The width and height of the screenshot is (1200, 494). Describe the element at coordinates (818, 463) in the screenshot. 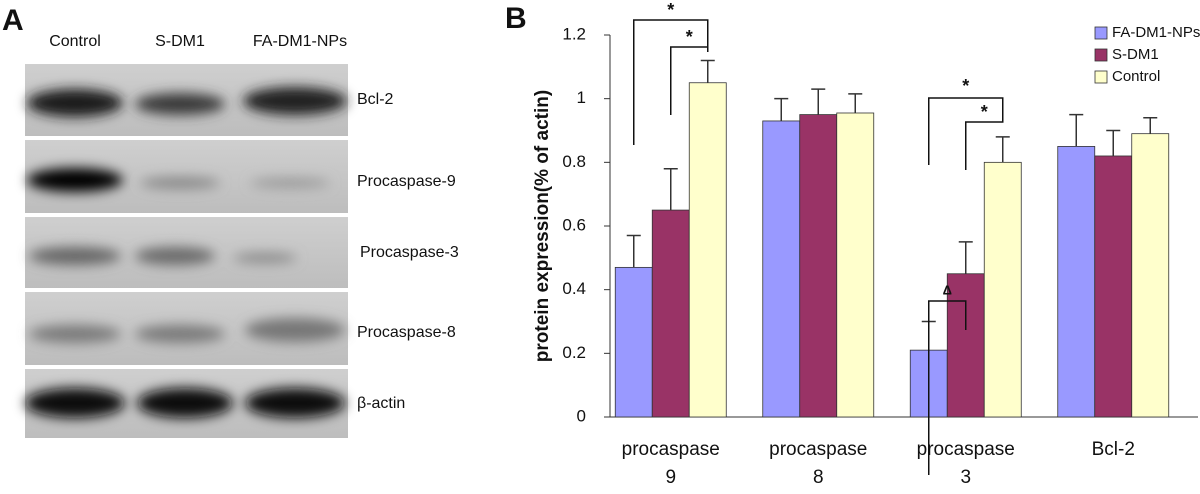

I see `x-tick-label: procaspase 8` at that location.